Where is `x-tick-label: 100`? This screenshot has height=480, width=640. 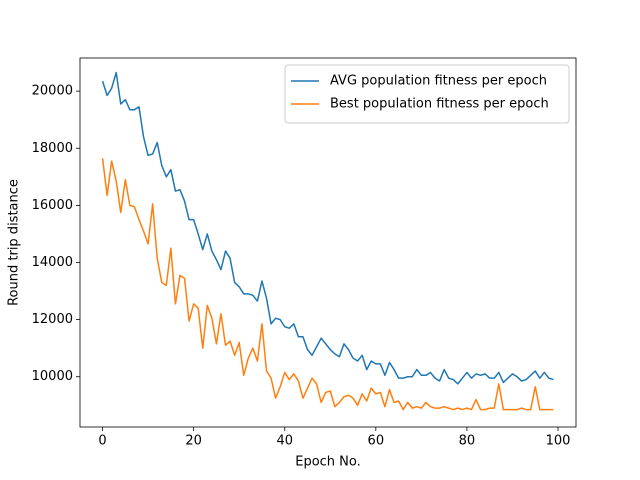 x-tick-label: 100 is located at coordinates (558, 441).